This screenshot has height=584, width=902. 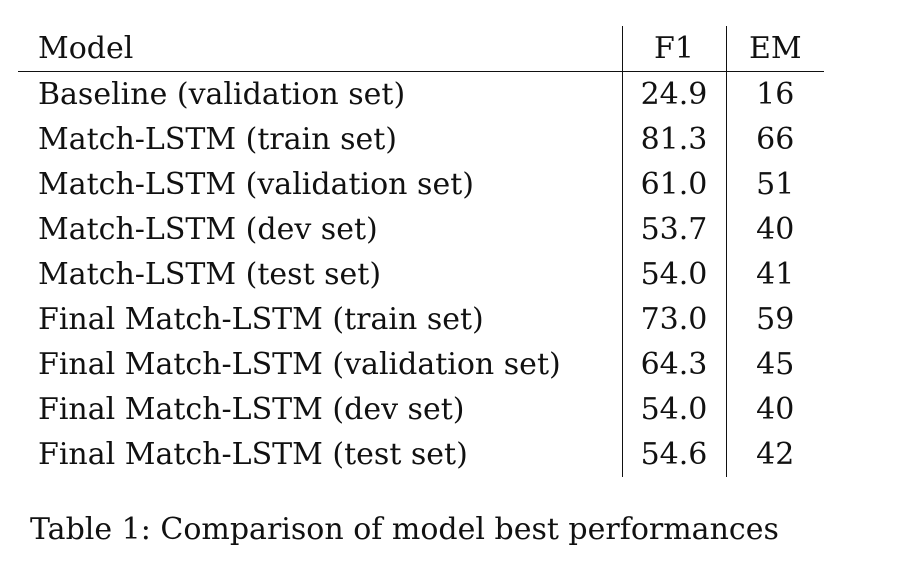 I want to click on header-row: Model F1 EM, so click(x=421, y=49).